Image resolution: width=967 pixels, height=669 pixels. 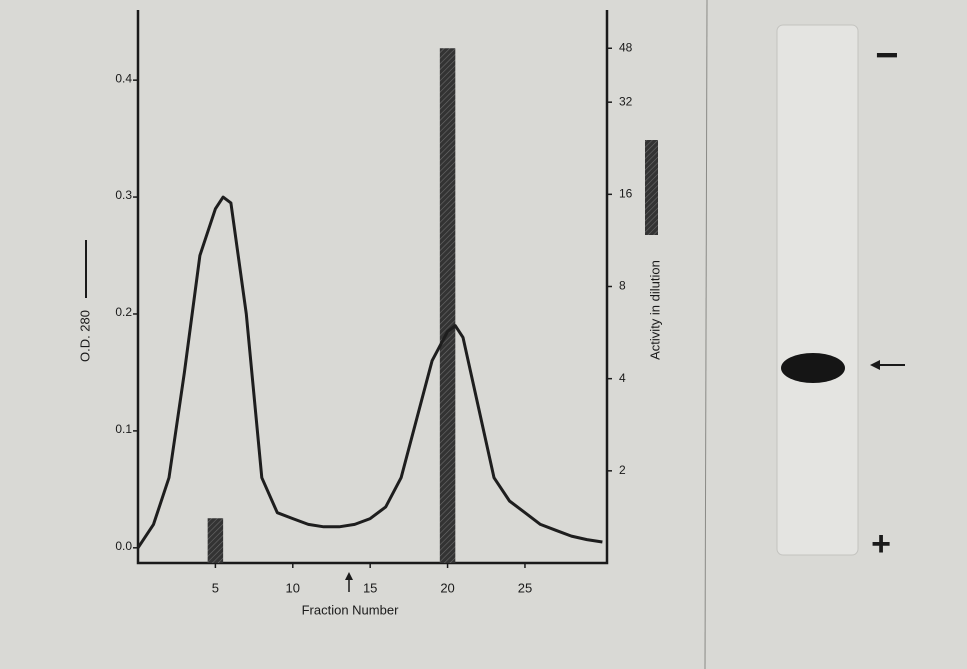 What do you see at coordinates (123, 195) in the screenshot?
I see `y-tick-label: 0.3` at bounding box center [123, 195].